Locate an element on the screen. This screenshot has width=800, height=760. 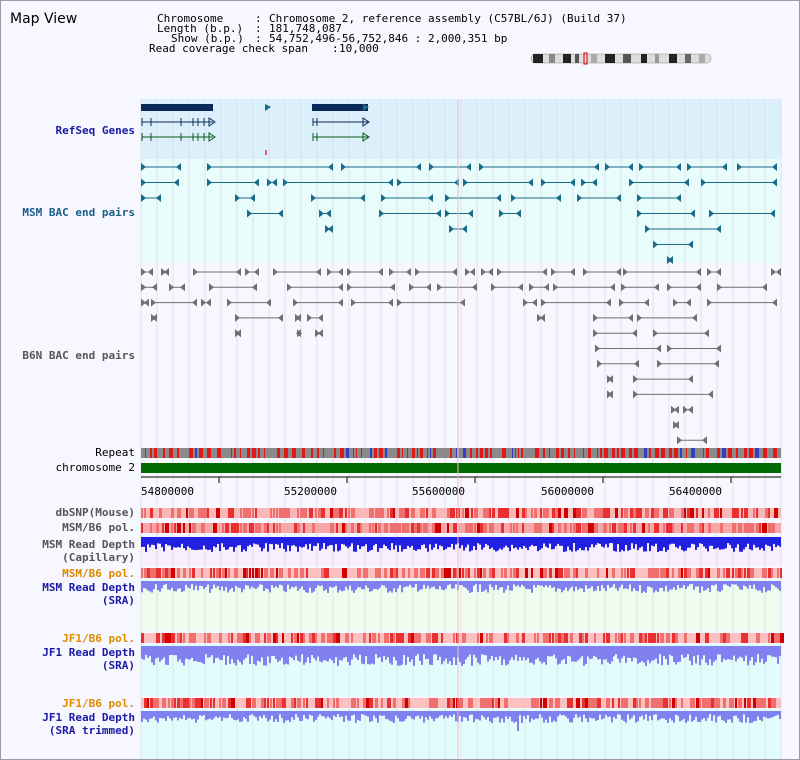
track-label-msm-b6-pol: MSM/B6 pol. is located at coordinates (98, 527).